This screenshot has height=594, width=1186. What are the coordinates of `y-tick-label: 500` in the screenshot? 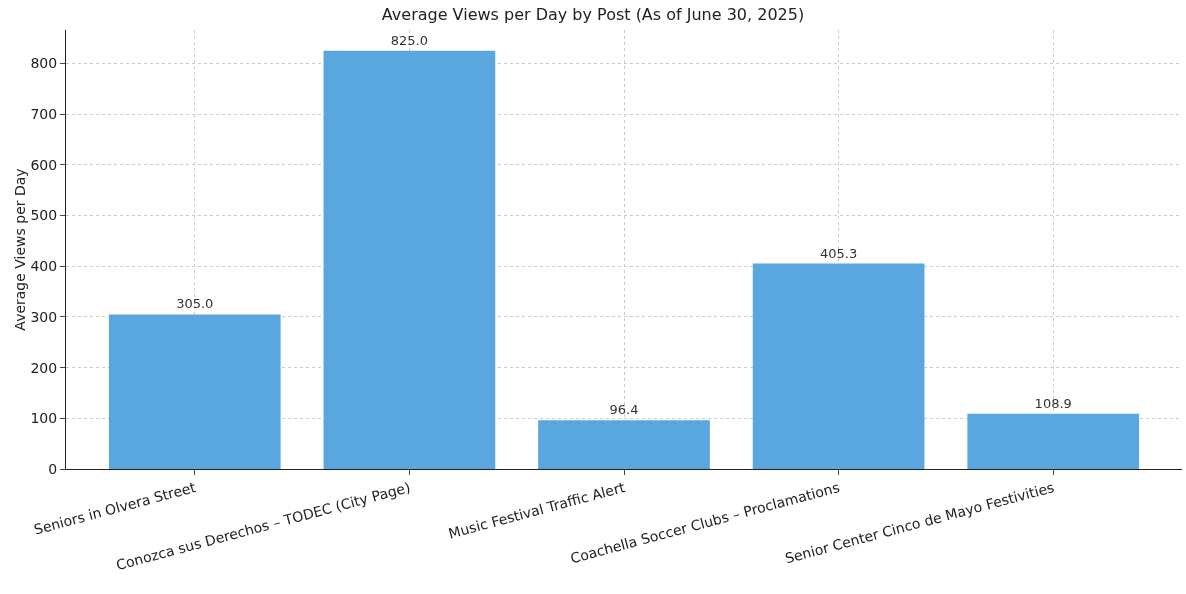 It's located at (44, 215).